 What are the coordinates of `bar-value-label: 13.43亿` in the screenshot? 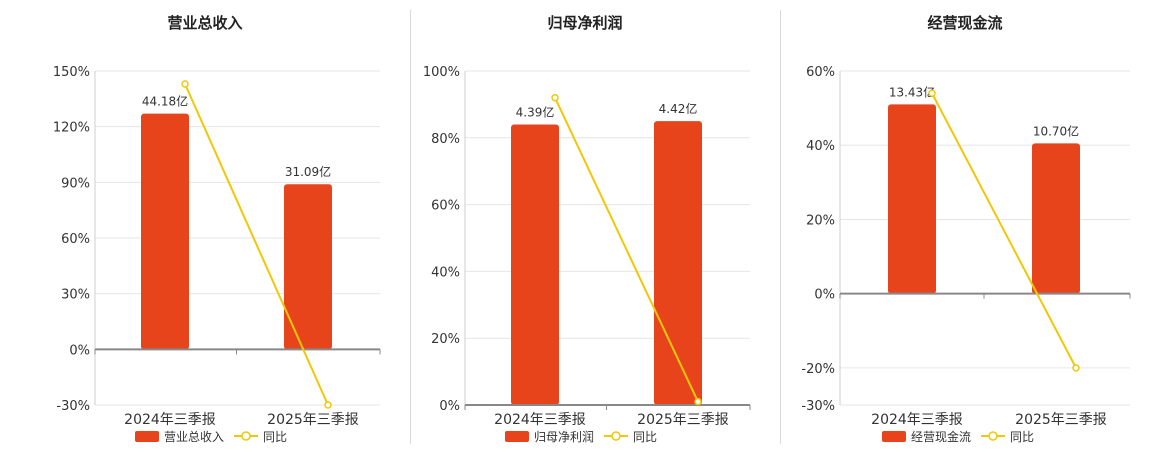 It's located at (912, 91).